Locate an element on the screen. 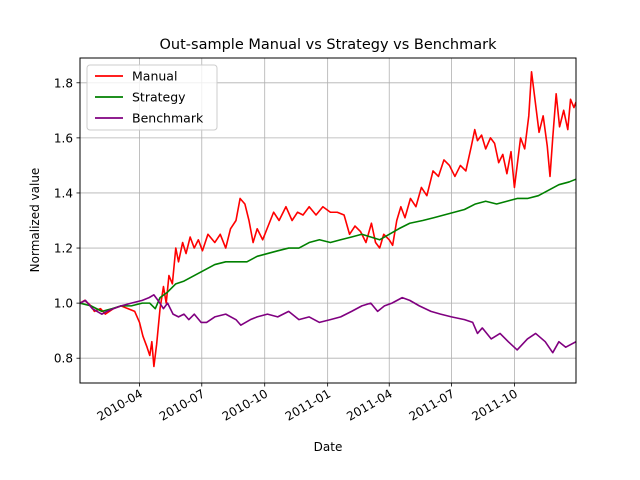 This screenshot has width=640, height=480. legend: Manual Strategy Benchmark is located at coordinates (152, 97).